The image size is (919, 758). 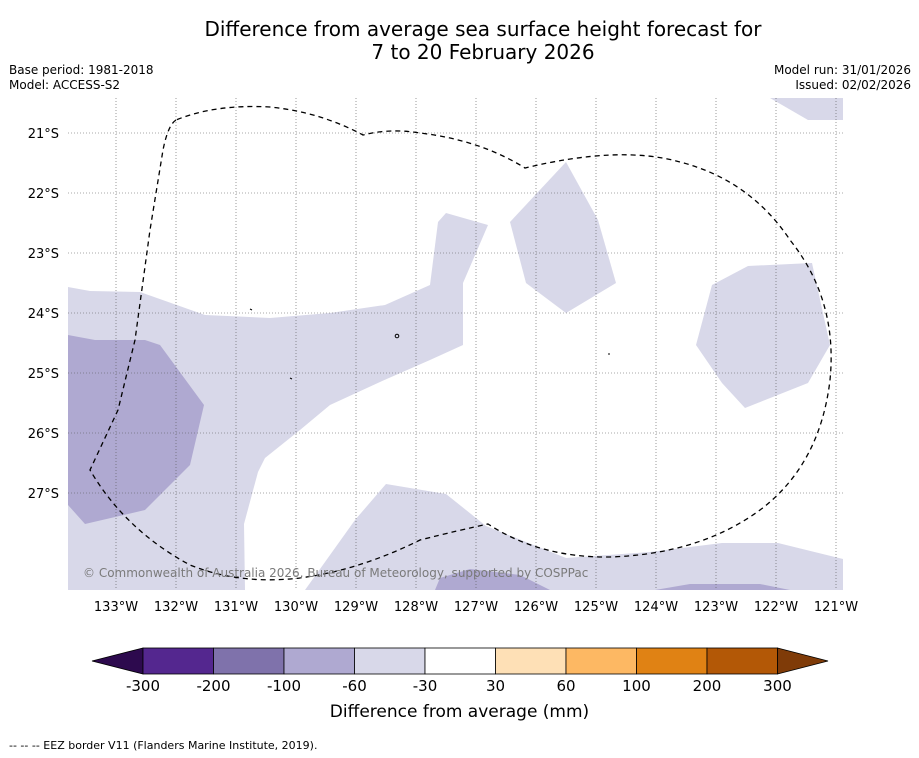 What do you see at coordinates (853, 85) in the screenshot?
I see `issued-date: Issued: 02/02/2026` at bounding box center [853, 85].